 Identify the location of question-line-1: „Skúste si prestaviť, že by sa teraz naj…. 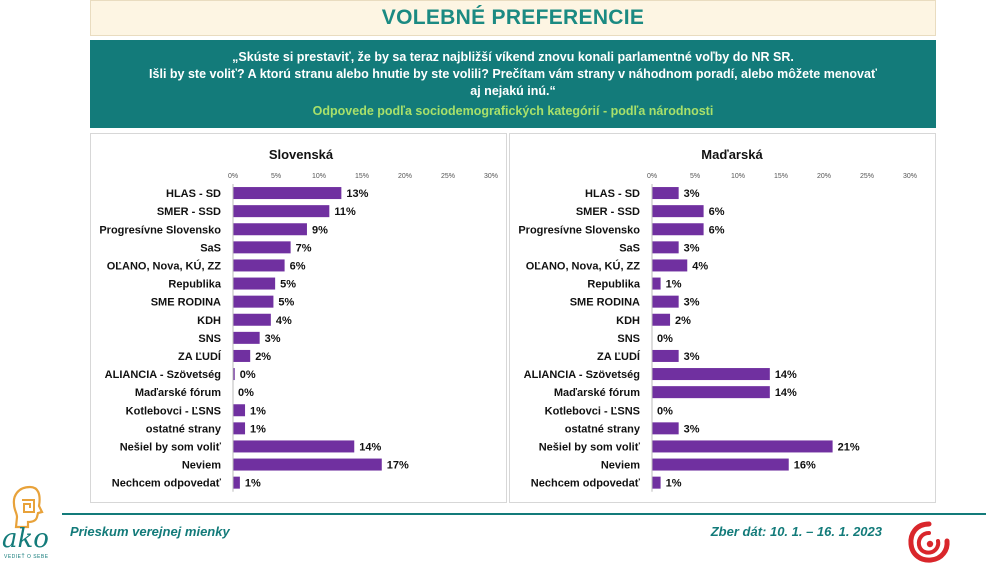
(513, 57).